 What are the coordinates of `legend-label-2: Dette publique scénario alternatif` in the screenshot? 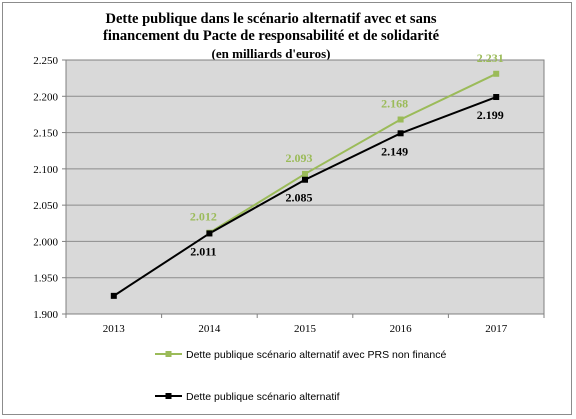 It's located at (263, 397).